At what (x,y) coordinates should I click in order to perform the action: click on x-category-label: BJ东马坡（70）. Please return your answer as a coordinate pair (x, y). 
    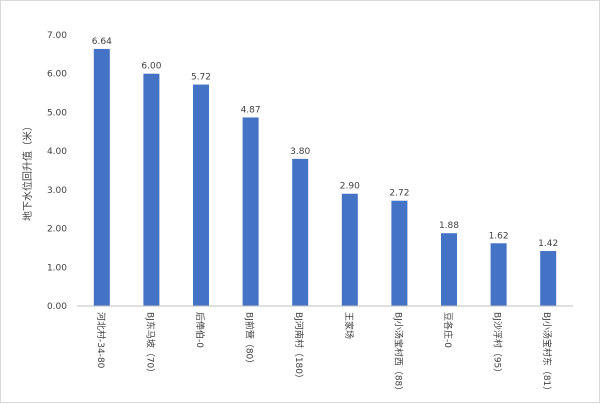
    Looking at the image, I should click on (150, 344).